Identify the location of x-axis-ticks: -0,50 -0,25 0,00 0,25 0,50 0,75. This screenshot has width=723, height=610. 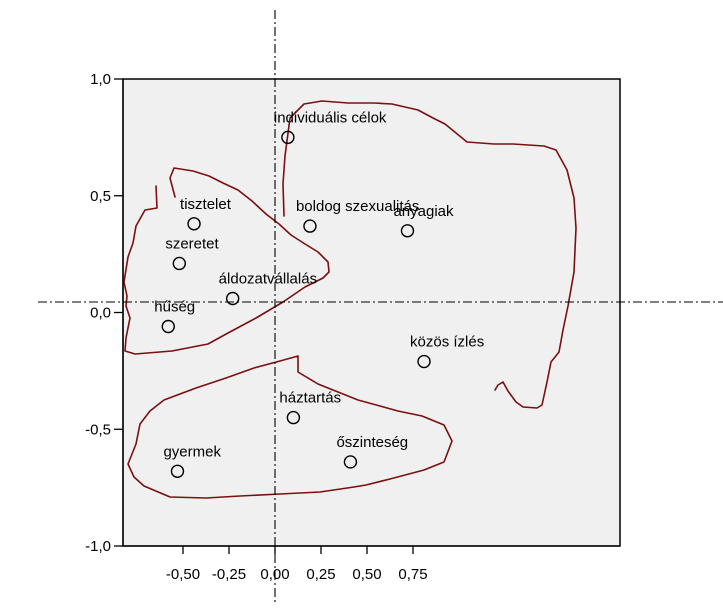
(297, 564).